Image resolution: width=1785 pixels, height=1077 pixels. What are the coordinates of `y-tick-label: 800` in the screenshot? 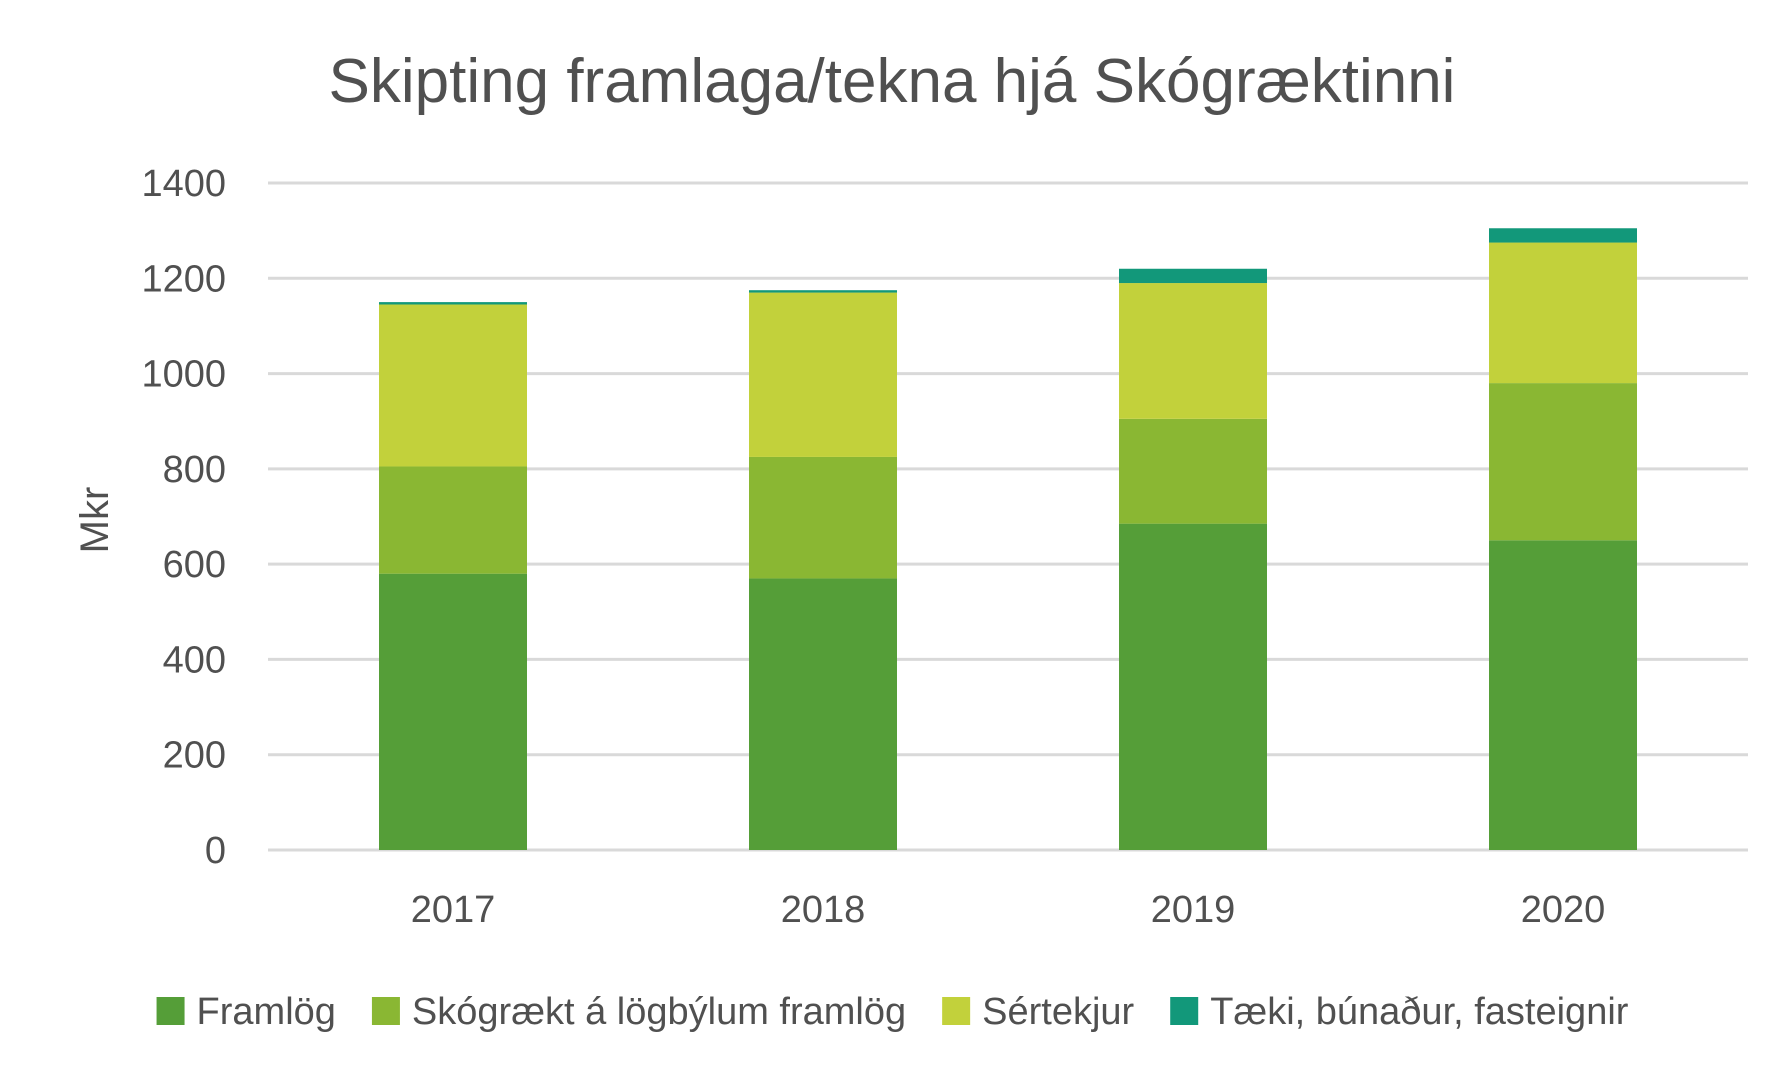 It's located at (194, 470).